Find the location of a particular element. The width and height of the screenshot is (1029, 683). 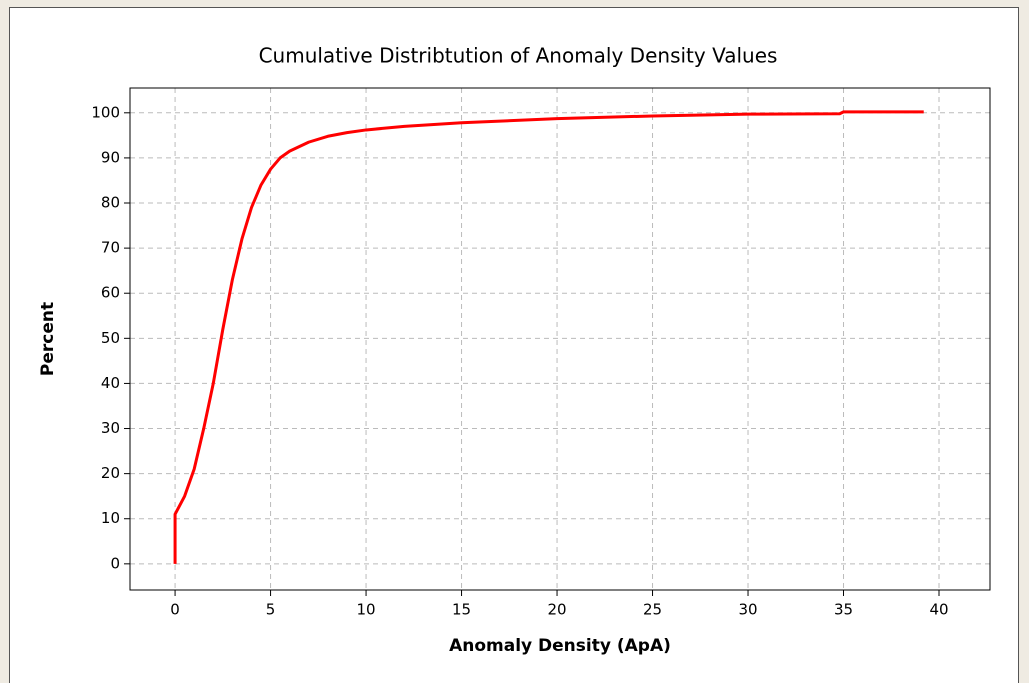

y-tick-label: 10 is located at coordinates (110, 518).